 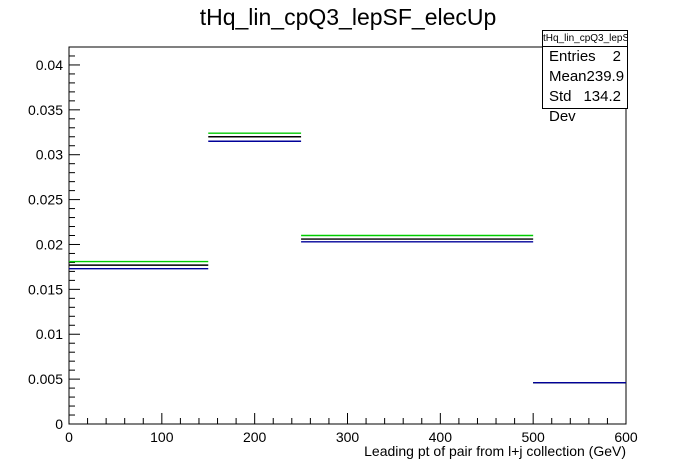 What do you see at coordinates (49, 334) in the screenshot?
I see `y-tick-label: 0.01` at bounding box center [49, 334].